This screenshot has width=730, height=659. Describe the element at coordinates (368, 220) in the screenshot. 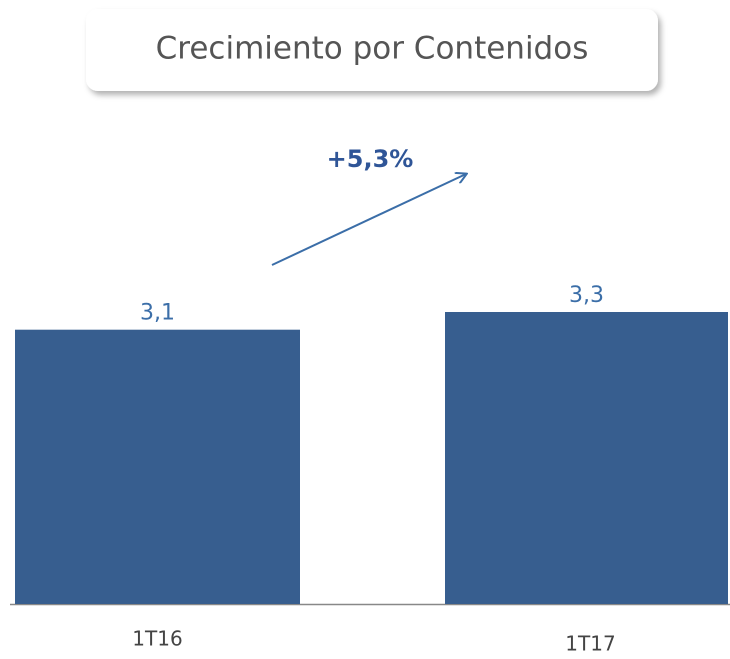

I see `growth-arrow` at that location.